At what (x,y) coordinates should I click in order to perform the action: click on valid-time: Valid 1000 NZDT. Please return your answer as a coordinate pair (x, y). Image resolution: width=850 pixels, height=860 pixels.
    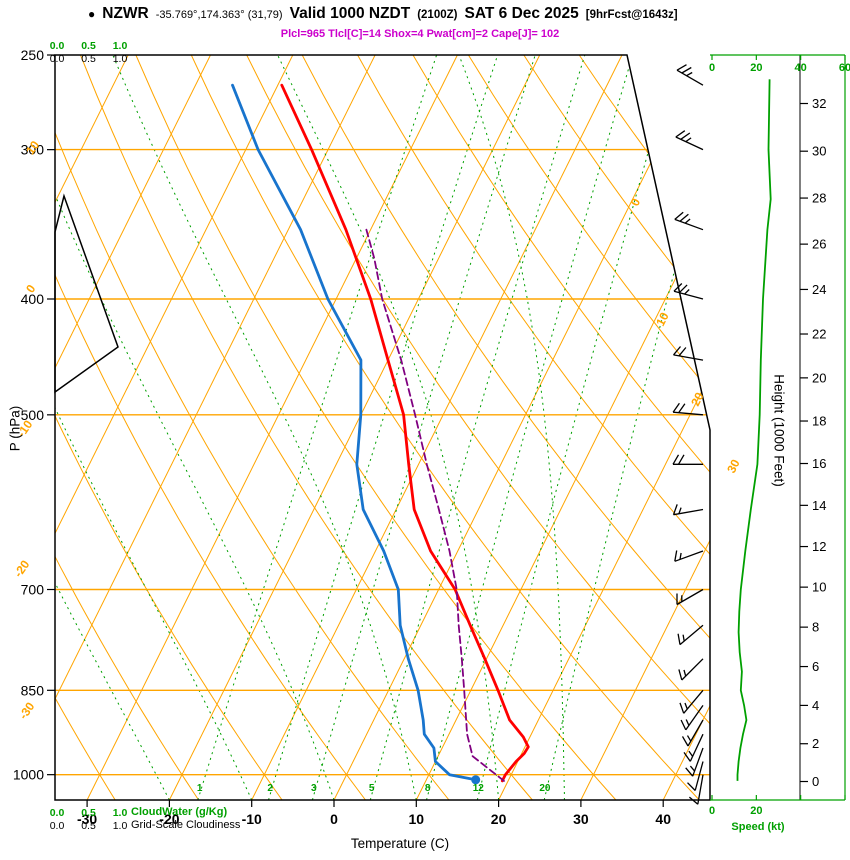
    Looking at the image, I should click on (350, 13).